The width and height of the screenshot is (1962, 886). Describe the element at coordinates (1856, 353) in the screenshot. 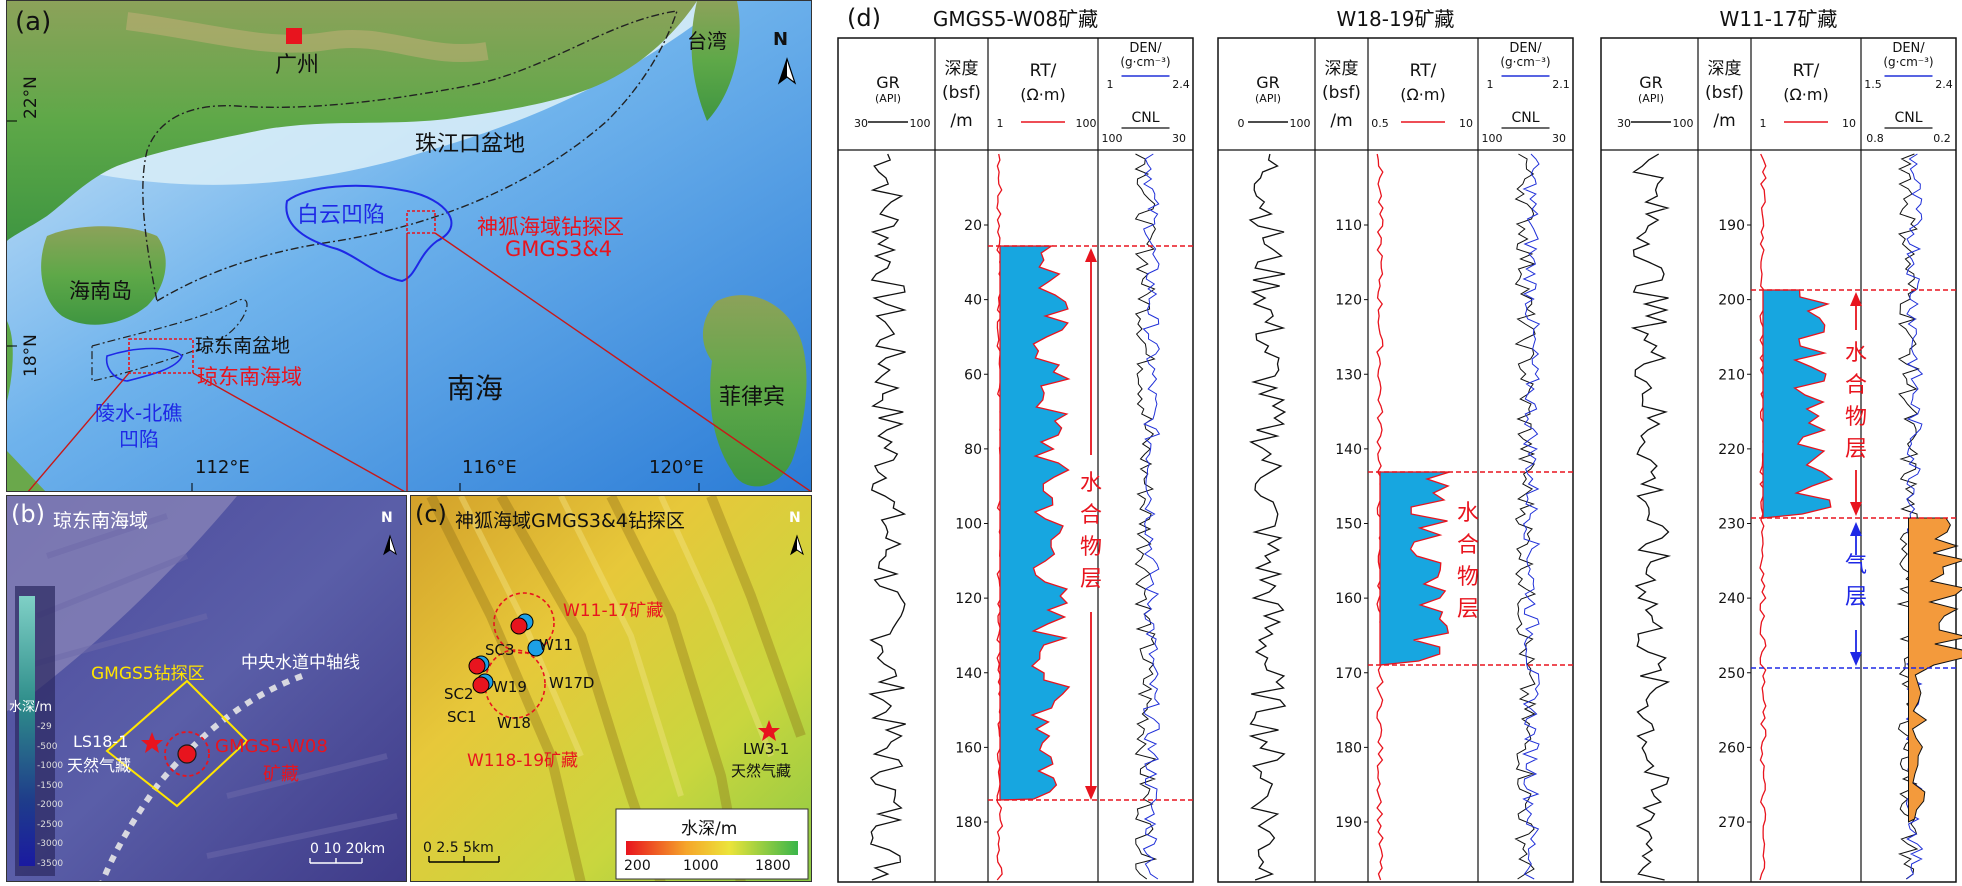

I see `zone-label-2-0-0: 水` at that location.